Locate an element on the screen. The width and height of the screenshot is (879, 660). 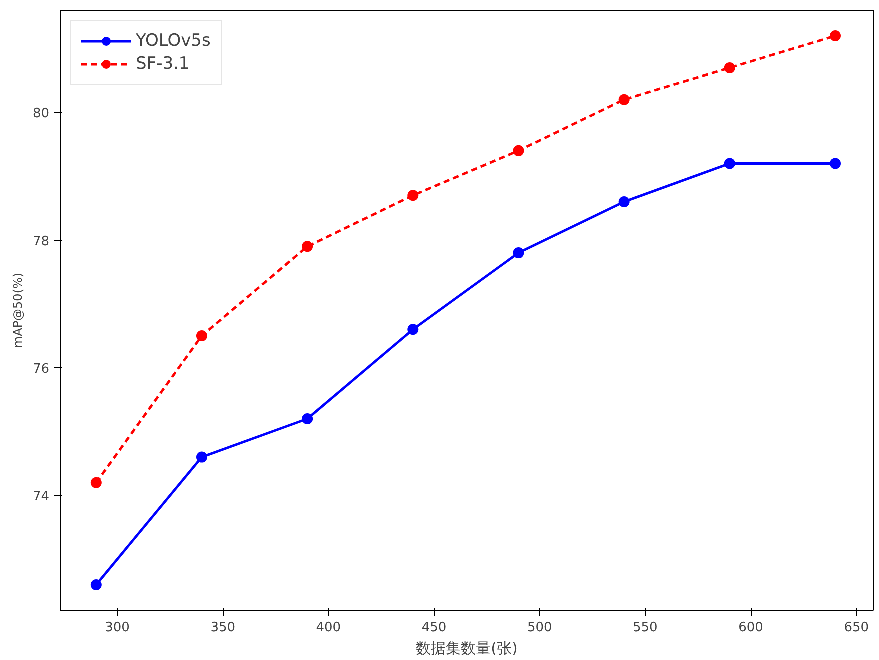
x-axis-title: 数据集数量(张) is located at coordinates (467, 649).